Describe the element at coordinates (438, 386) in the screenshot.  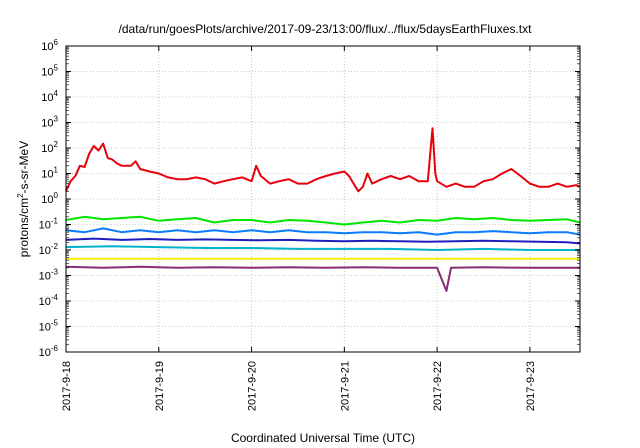
I see `x-tick-label: 2017-9-22` at that location.